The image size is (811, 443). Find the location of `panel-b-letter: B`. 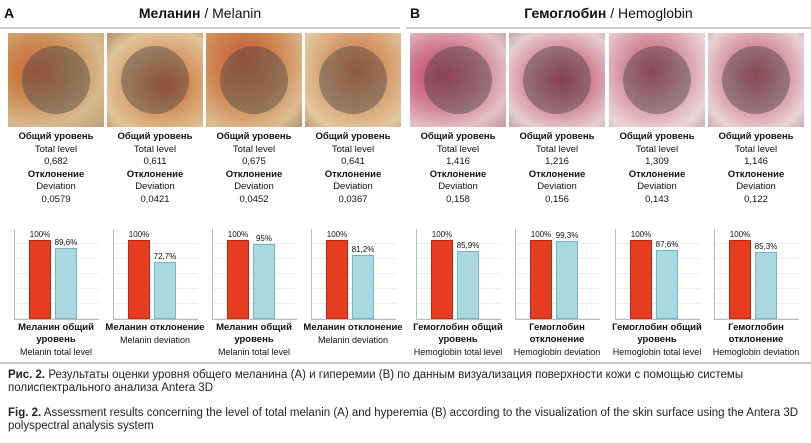

panel-b-letter: B is located at coordinates (415, 13).